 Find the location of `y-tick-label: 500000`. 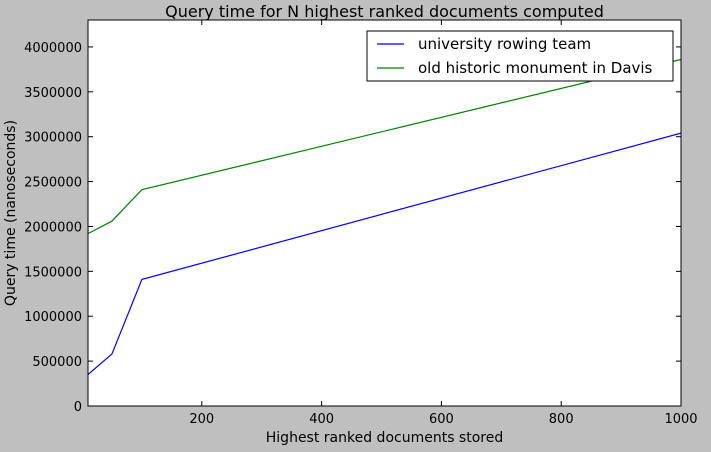

y-tick-label: 500000 is located at coordinates (57, 362).